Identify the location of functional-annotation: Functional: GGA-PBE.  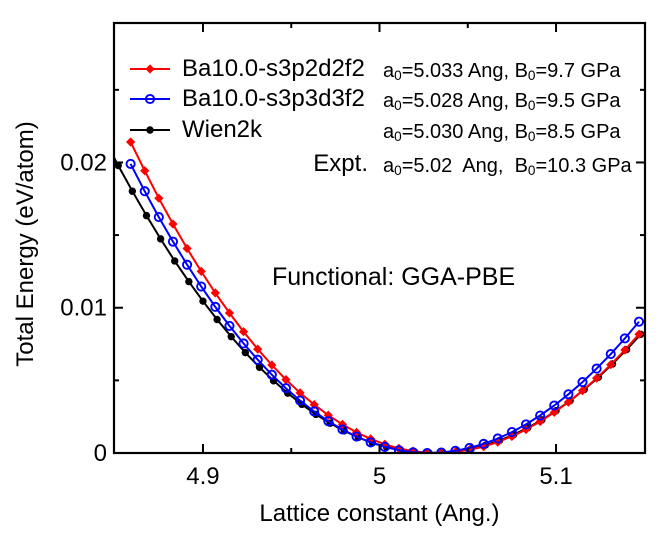
(394, 277).